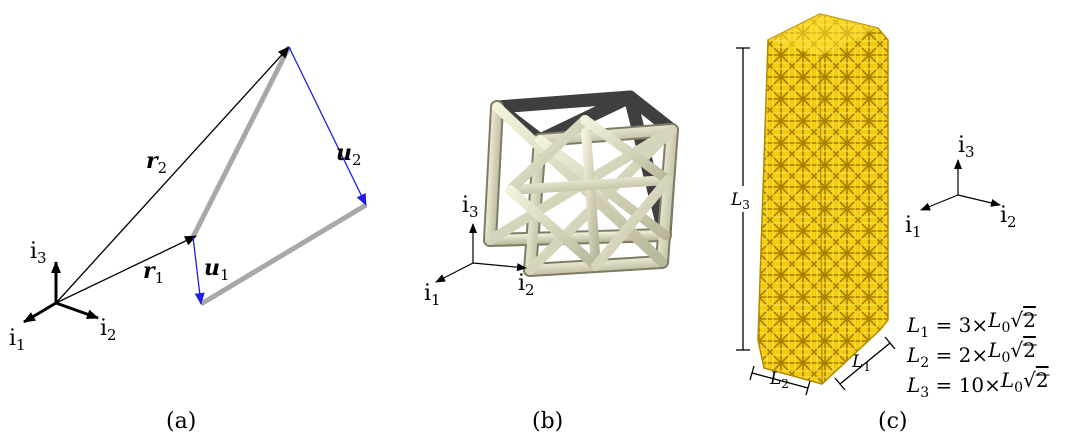 The height and width of the screenshot is (442, 1065). What do you see at coordinates (432, 295) in the screenshot?
I see `axis-i1-label-b: i1` at bounding box center [432, 295].